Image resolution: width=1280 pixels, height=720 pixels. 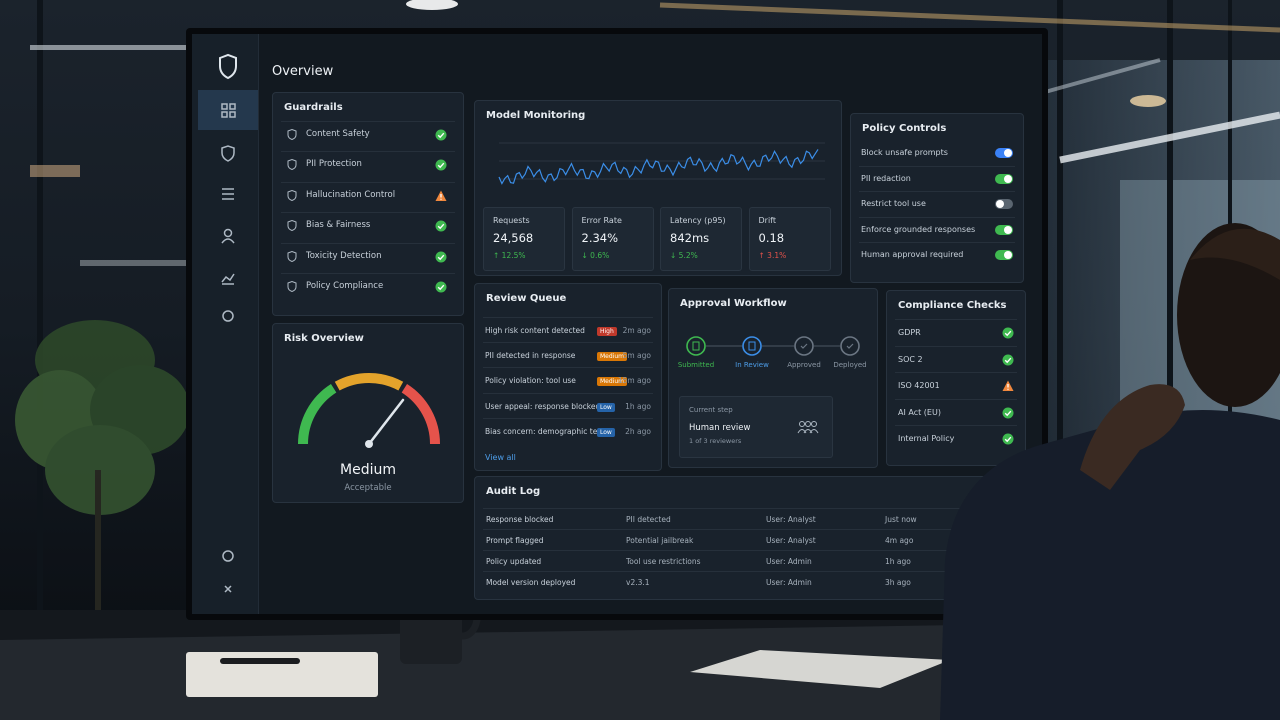 What do you see at coordinates (530, 356) in the screenshot?
I see `review-item: PII detected in response` at bounding box center [530, 356].